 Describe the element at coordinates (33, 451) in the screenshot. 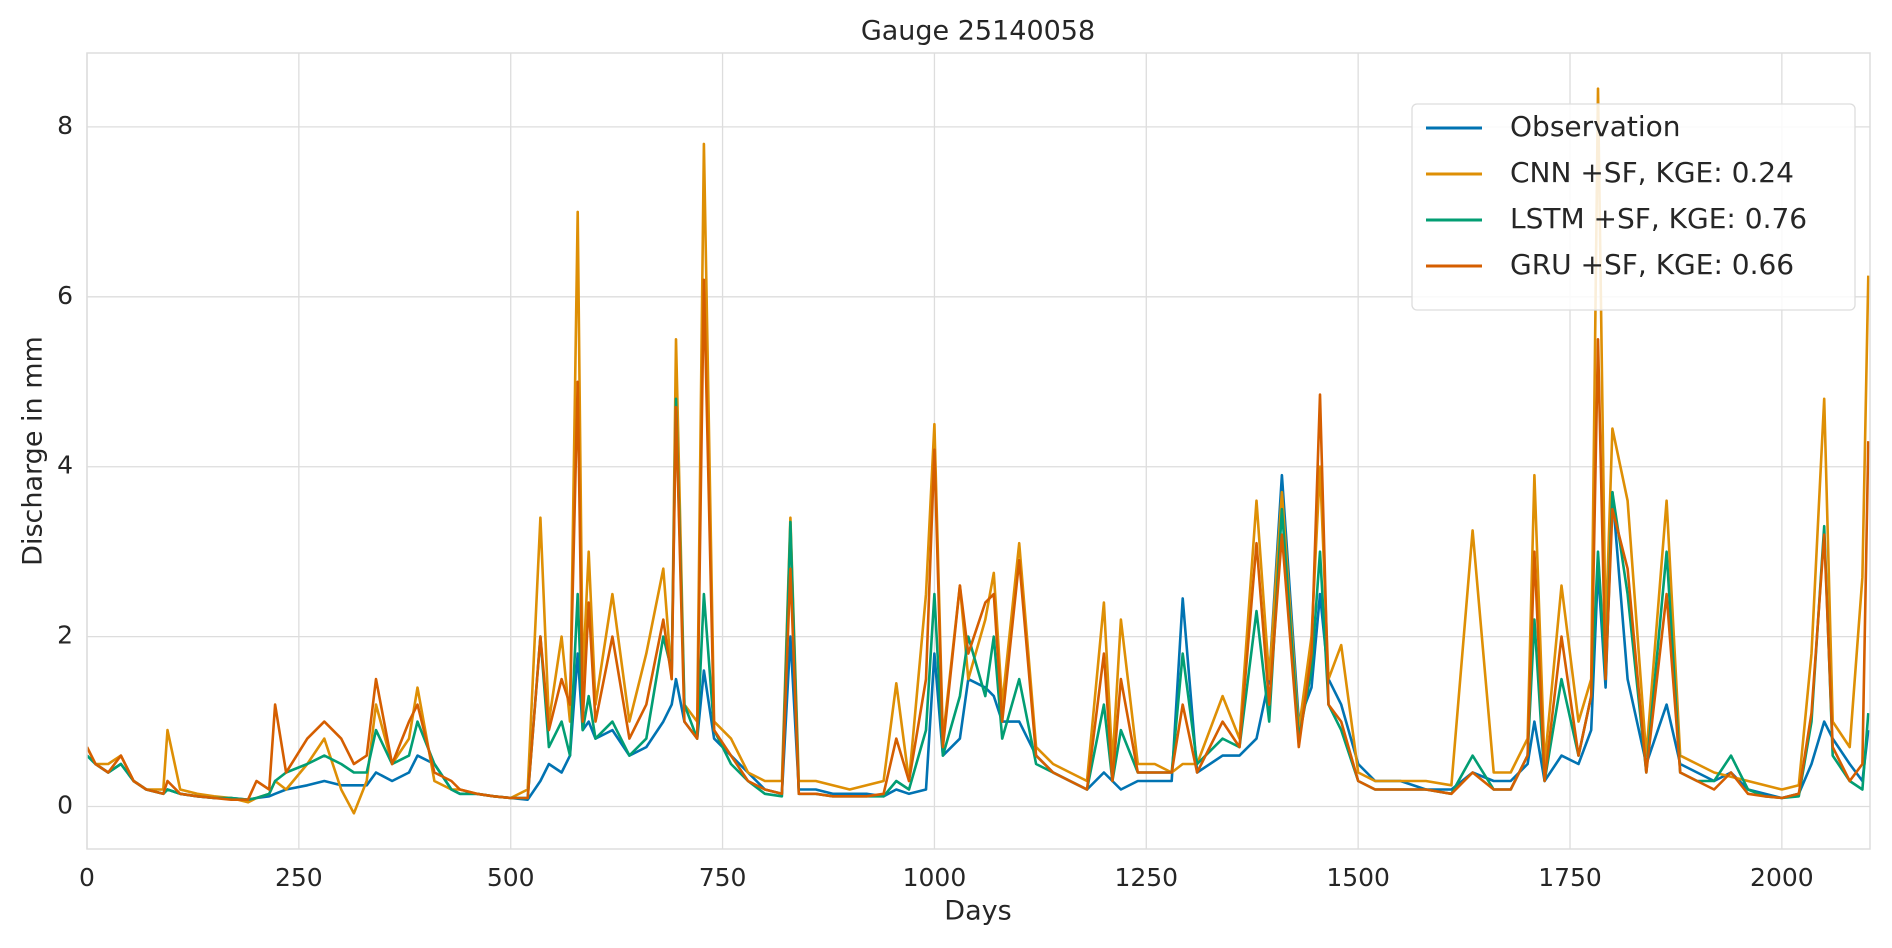

I see `y-axis-label: Discharge in mm` at that location.